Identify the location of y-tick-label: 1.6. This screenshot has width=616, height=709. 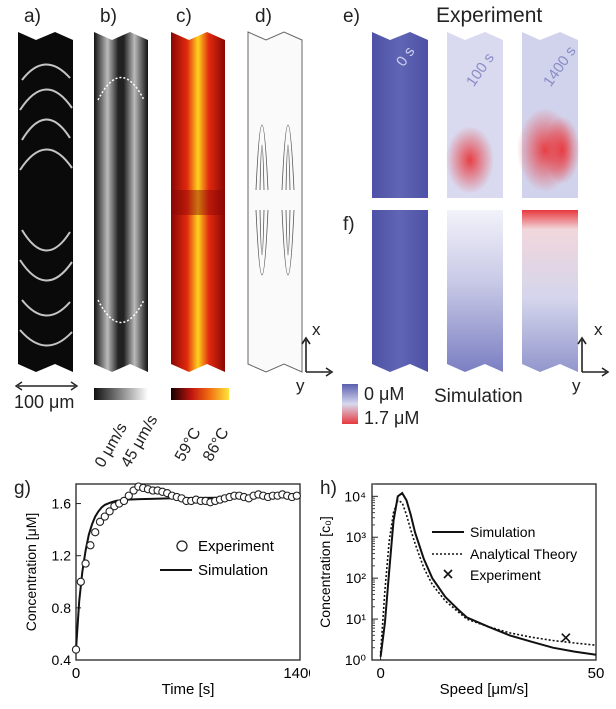
(62, 504).